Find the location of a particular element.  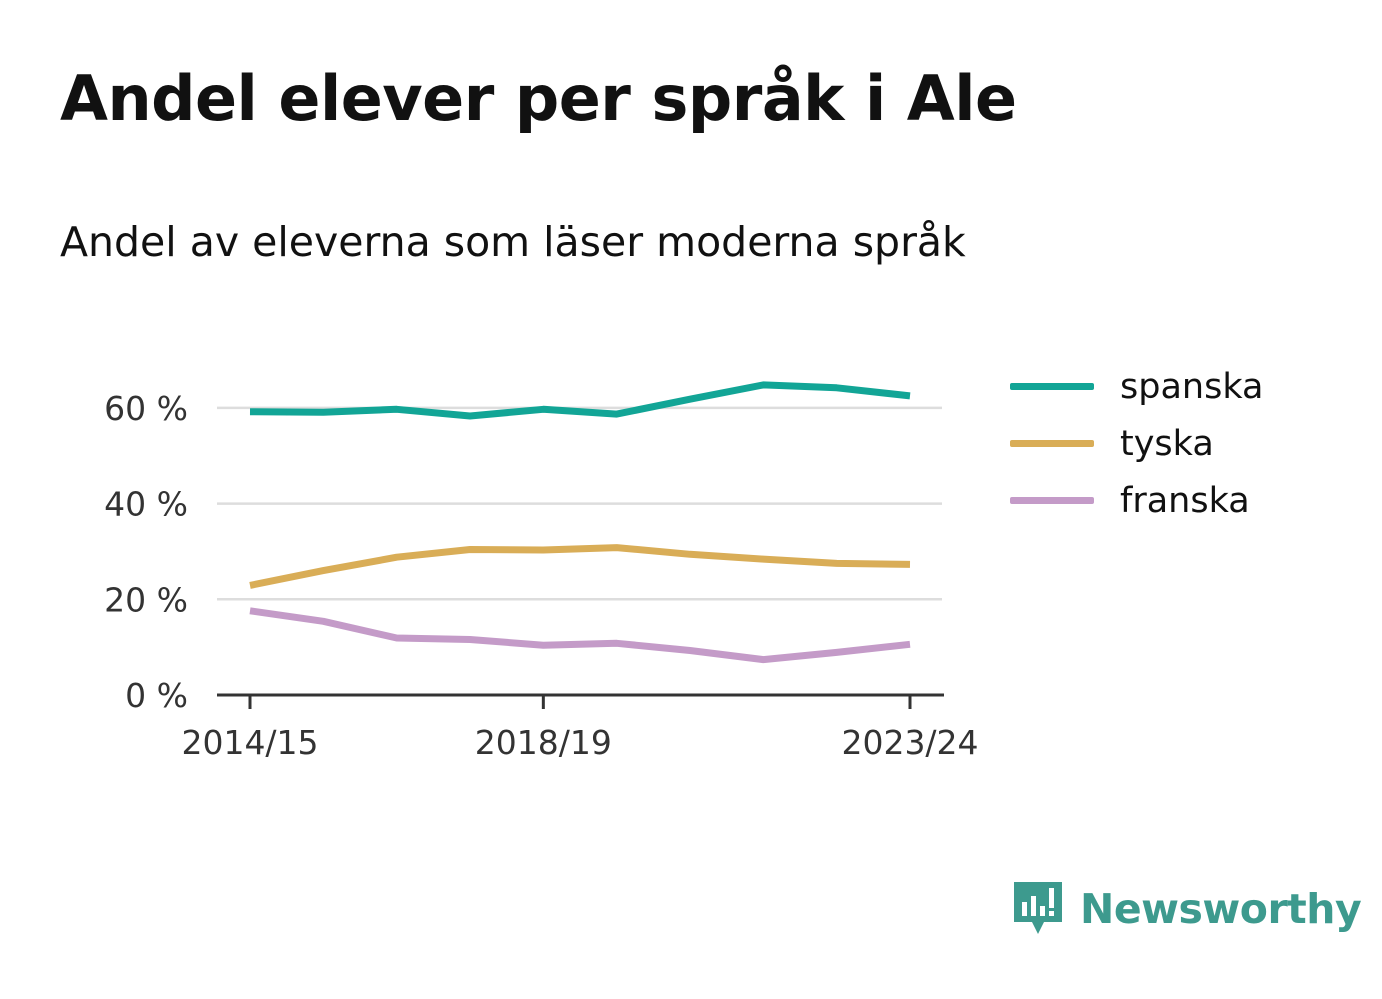

newsworthy-logo-icon is located at coordinates (1038, 908).